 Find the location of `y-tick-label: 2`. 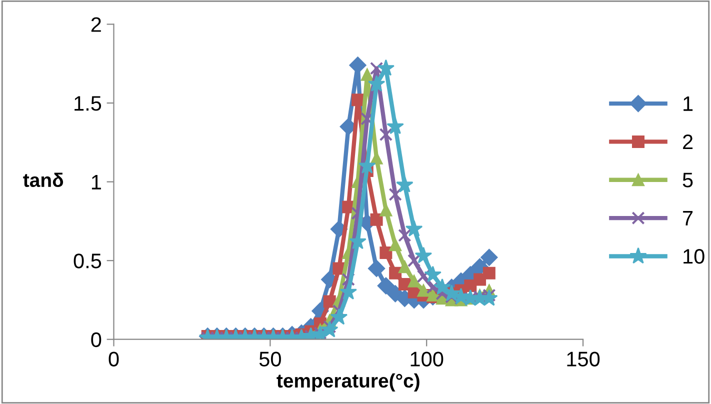

y-tick-label: 2 is located at coordinates (96, 24).